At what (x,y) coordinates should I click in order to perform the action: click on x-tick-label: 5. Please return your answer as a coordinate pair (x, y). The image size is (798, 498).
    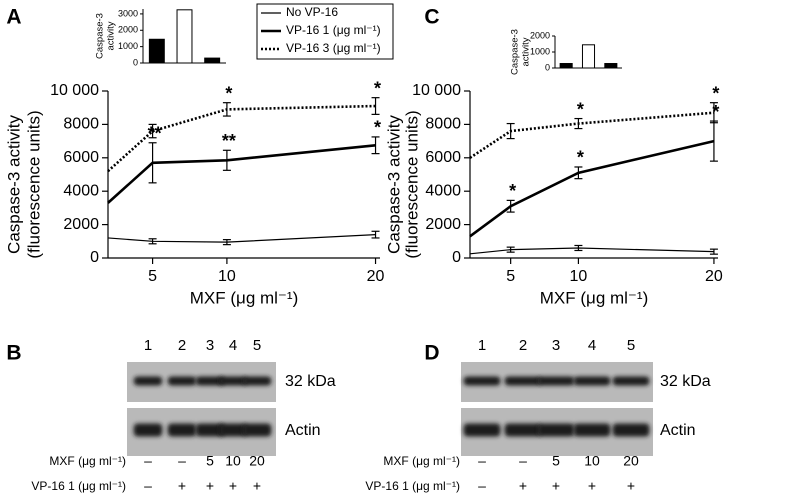
    Looking at the image, I should click on (152, 276).